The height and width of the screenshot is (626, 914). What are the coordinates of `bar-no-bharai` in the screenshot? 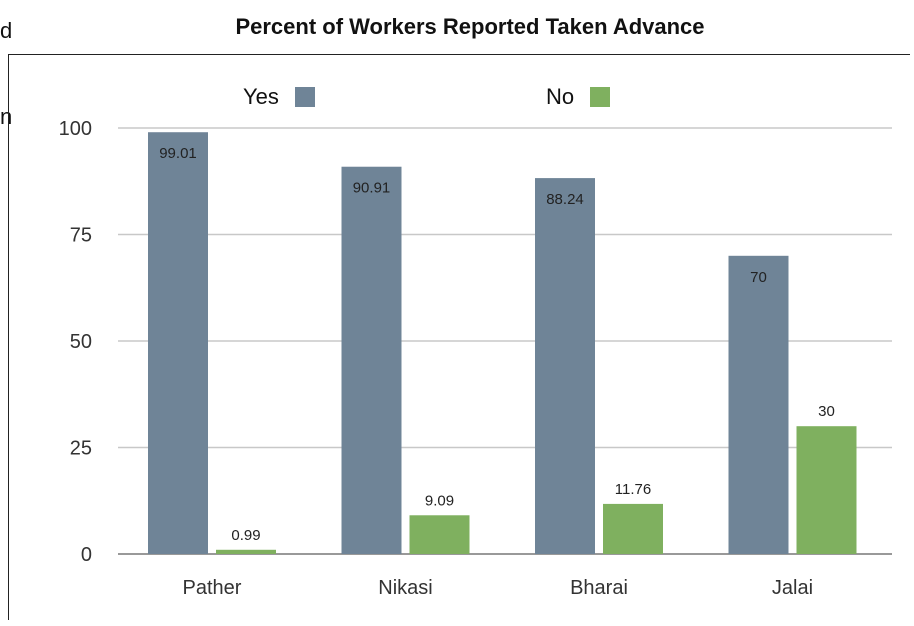 It's located at (633, 528).